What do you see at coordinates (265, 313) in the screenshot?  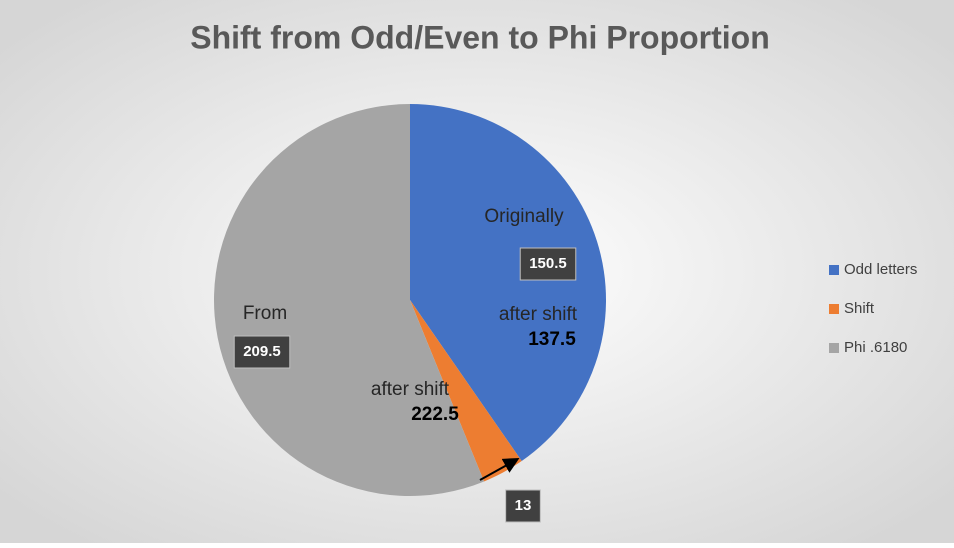 I see `annotation: From` at bounding box center [265, 313].